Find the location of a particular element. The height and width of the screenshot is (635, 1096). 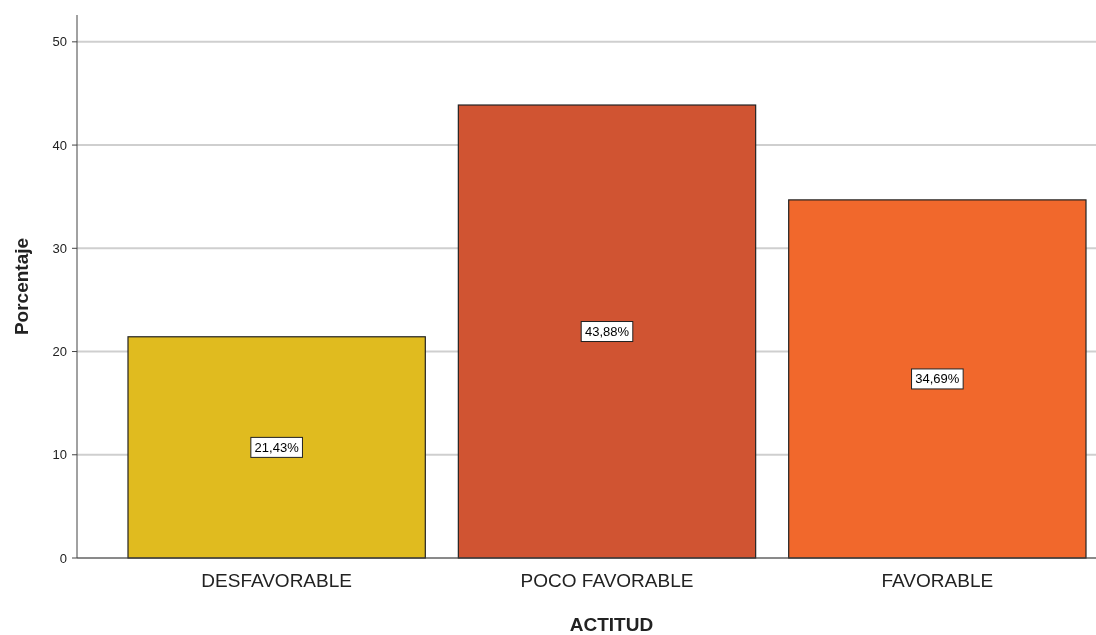

bar is located at coordinates (276, 447).